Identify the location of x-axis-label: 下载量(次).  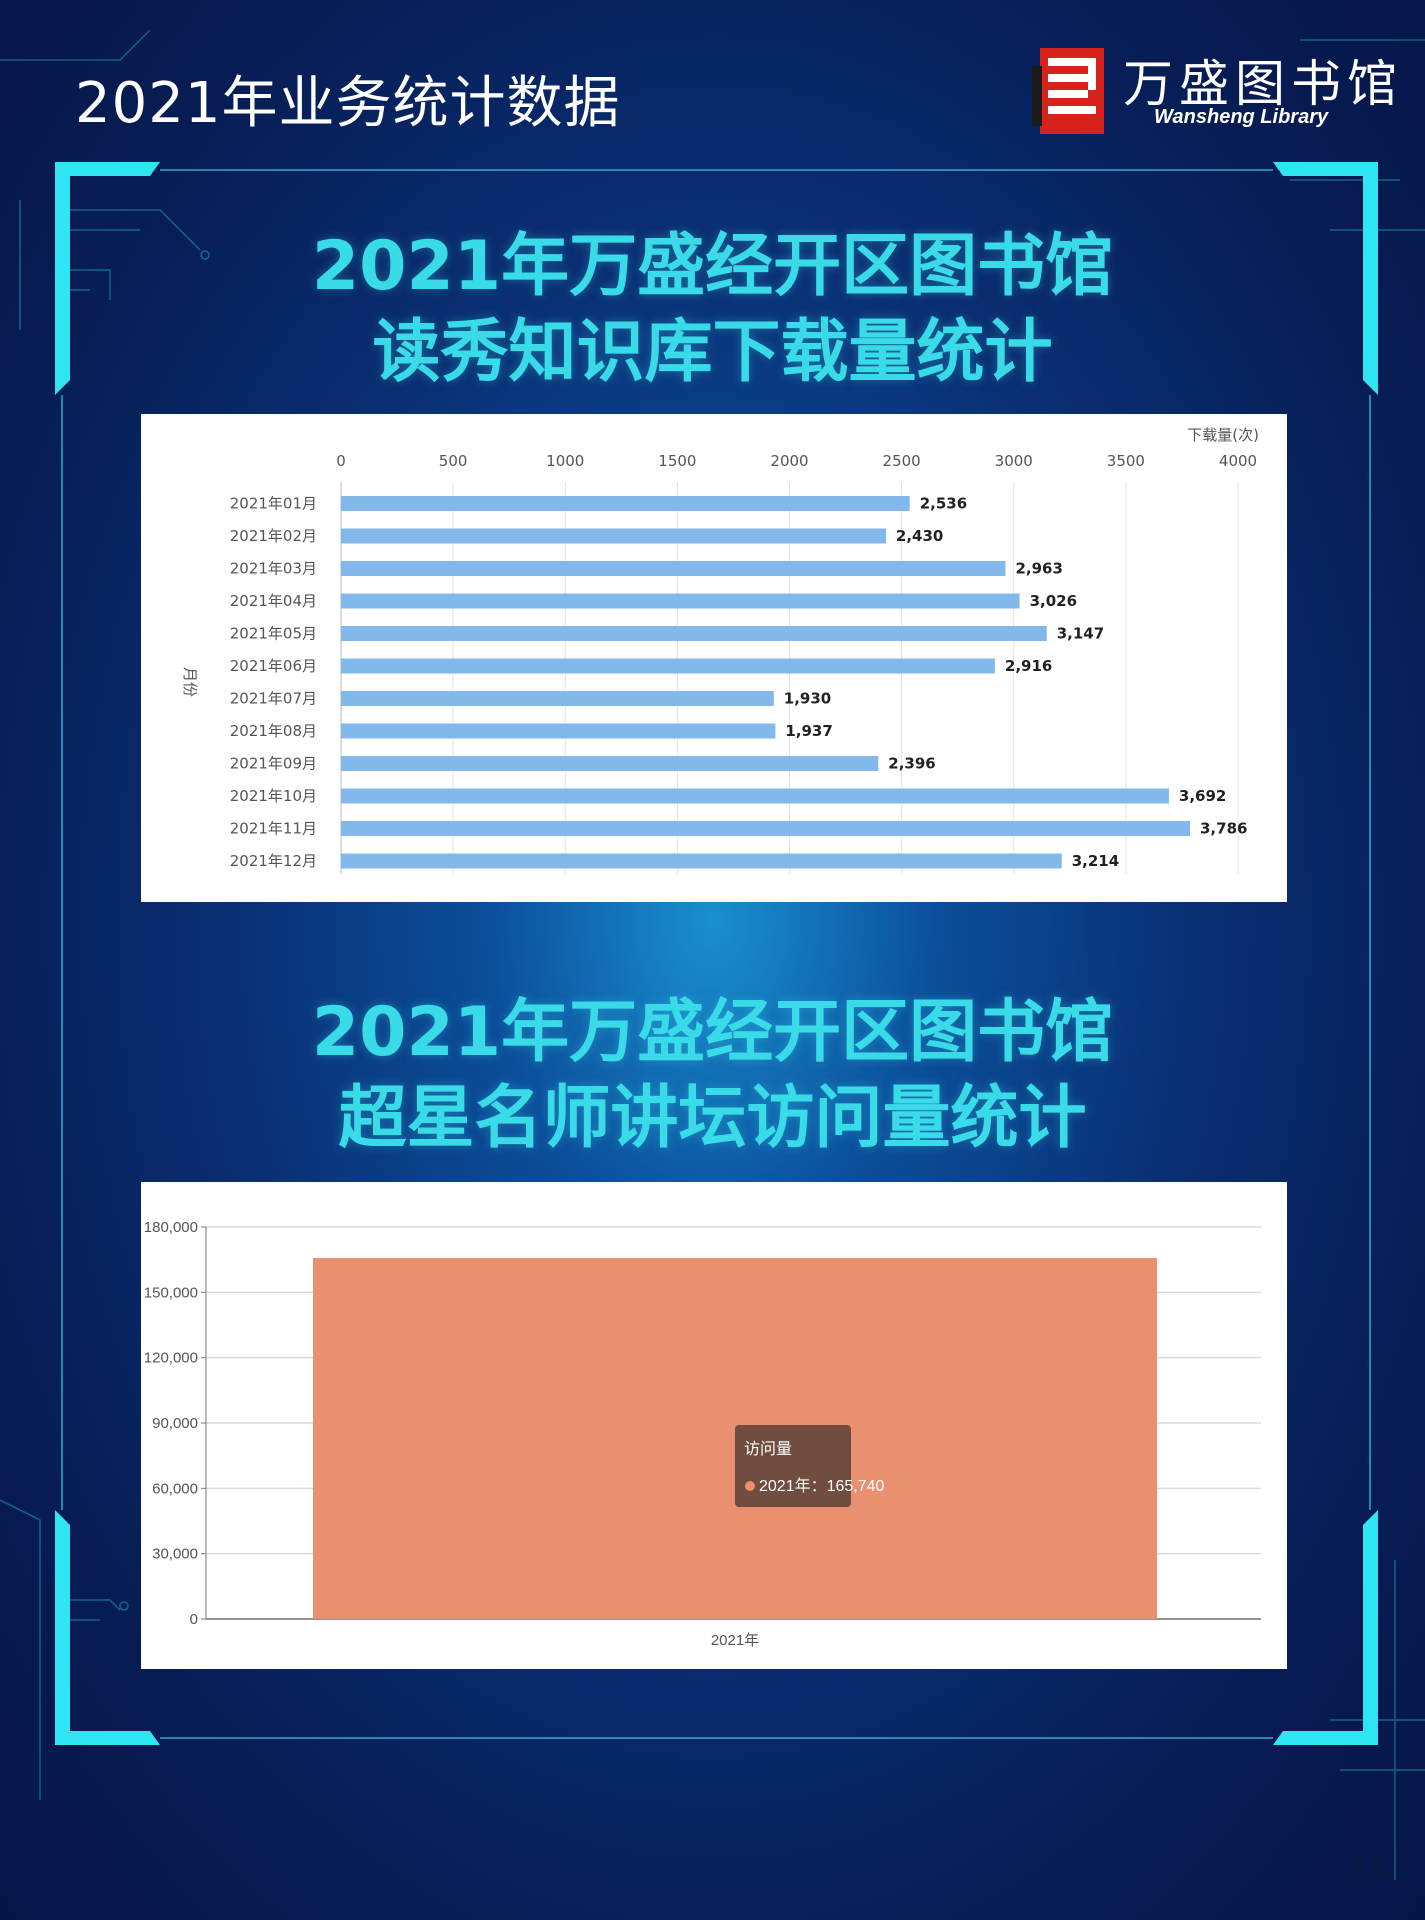
(1223, 435).